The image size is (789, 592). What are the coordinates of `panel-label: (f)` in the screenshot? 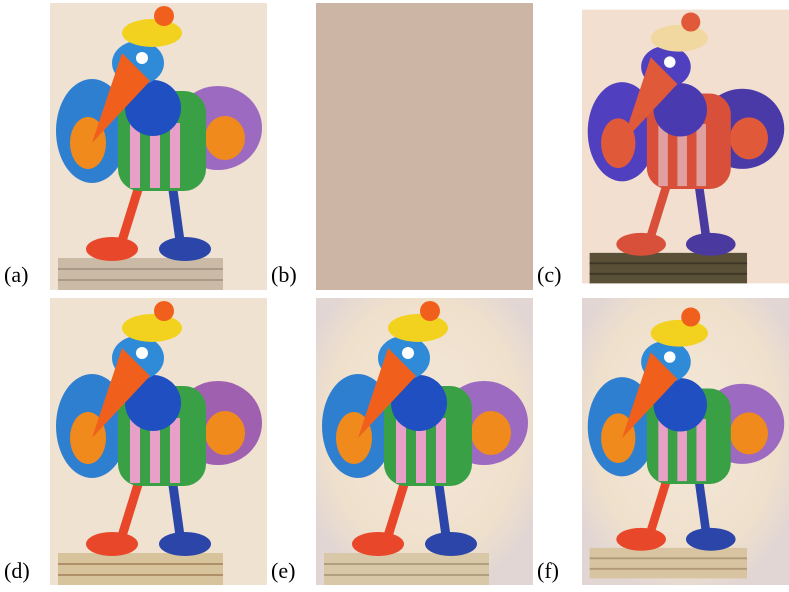 It's located at (548, 570).